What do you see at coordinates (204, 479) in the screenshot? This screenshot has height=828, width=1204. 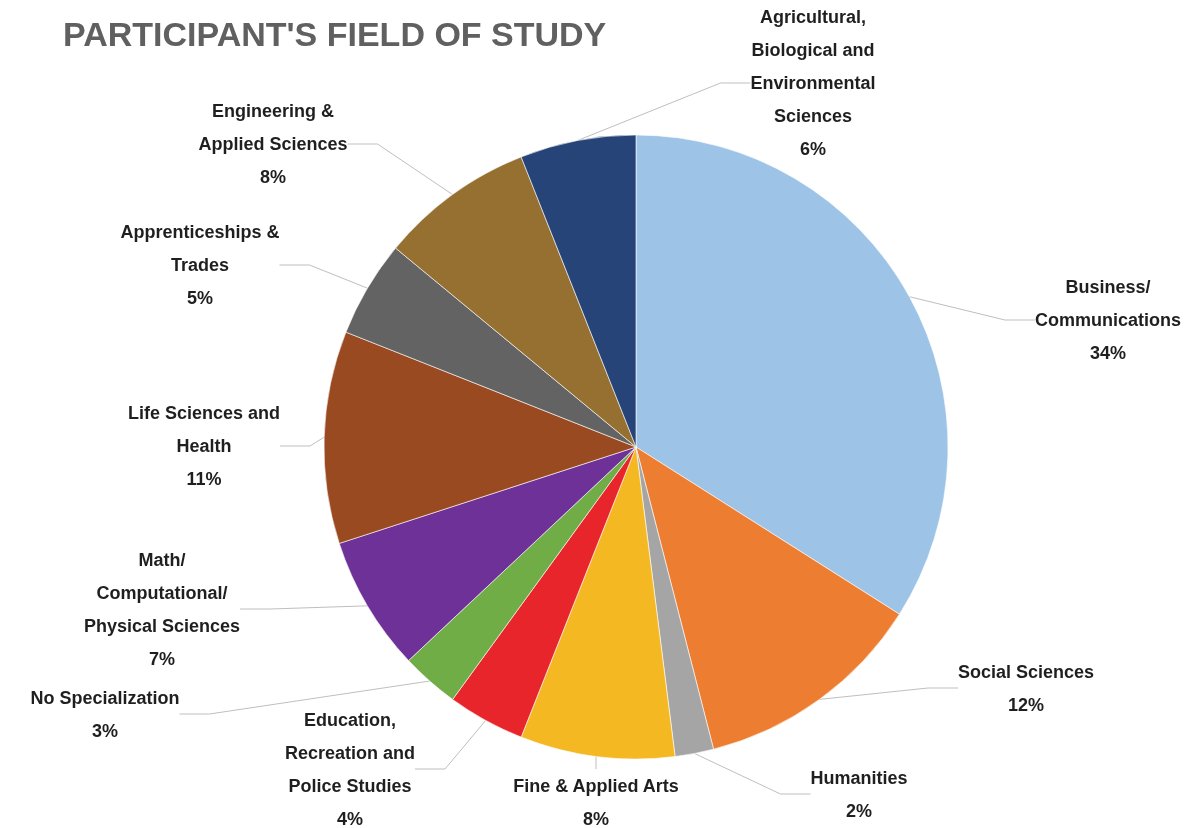 I see `data-label: 11%` at bounding box center [204, 479].